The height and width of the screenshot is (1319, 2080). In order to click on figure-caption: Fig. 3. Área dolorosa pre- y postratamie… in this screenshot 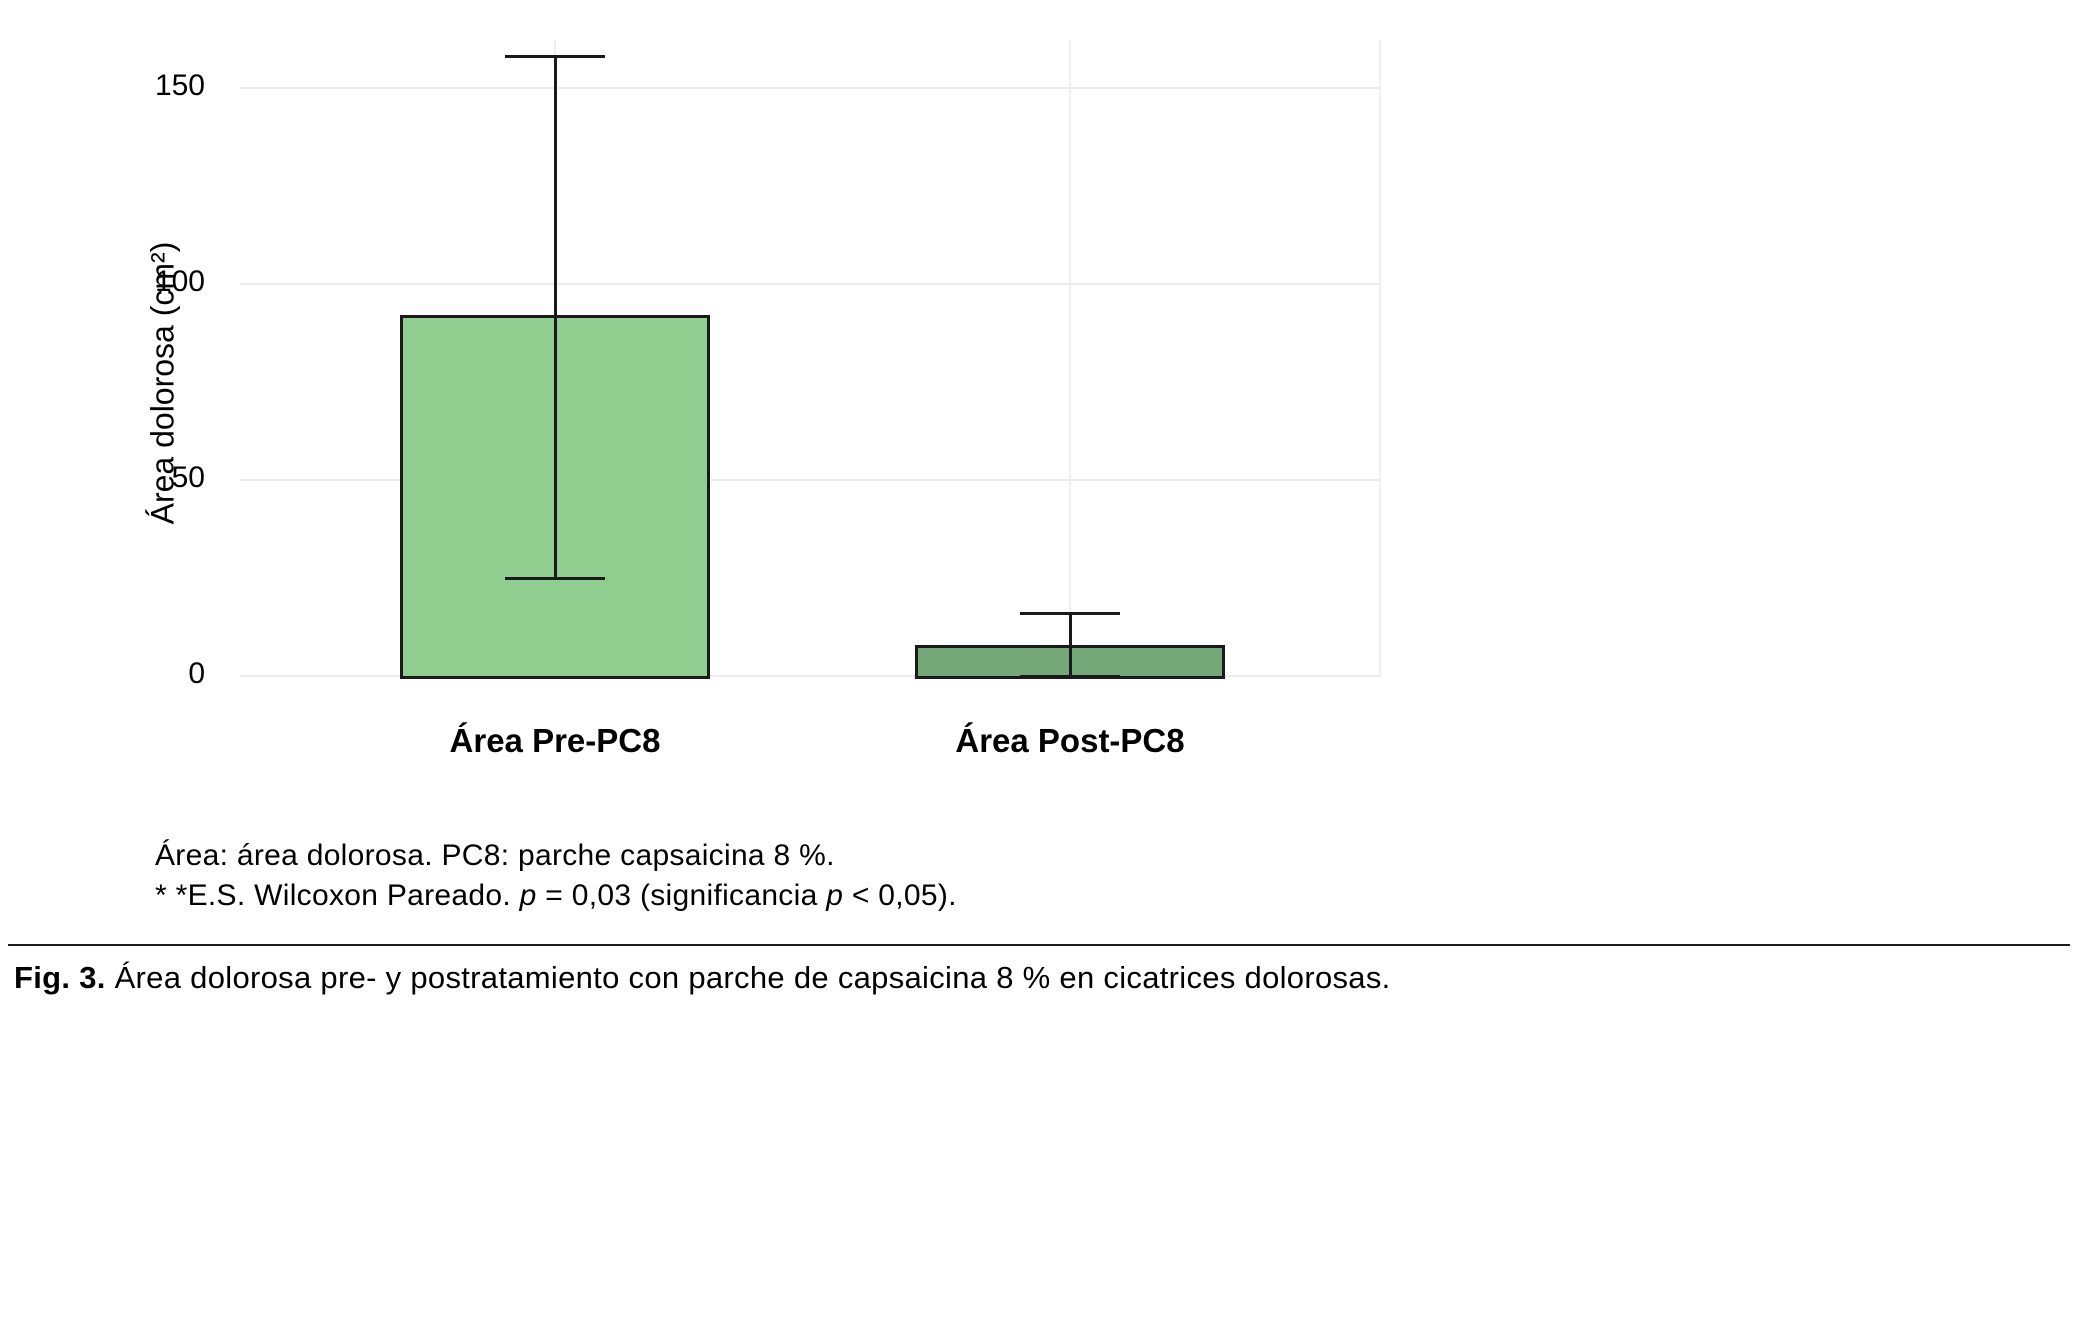, I will do `click(702, 978)`.